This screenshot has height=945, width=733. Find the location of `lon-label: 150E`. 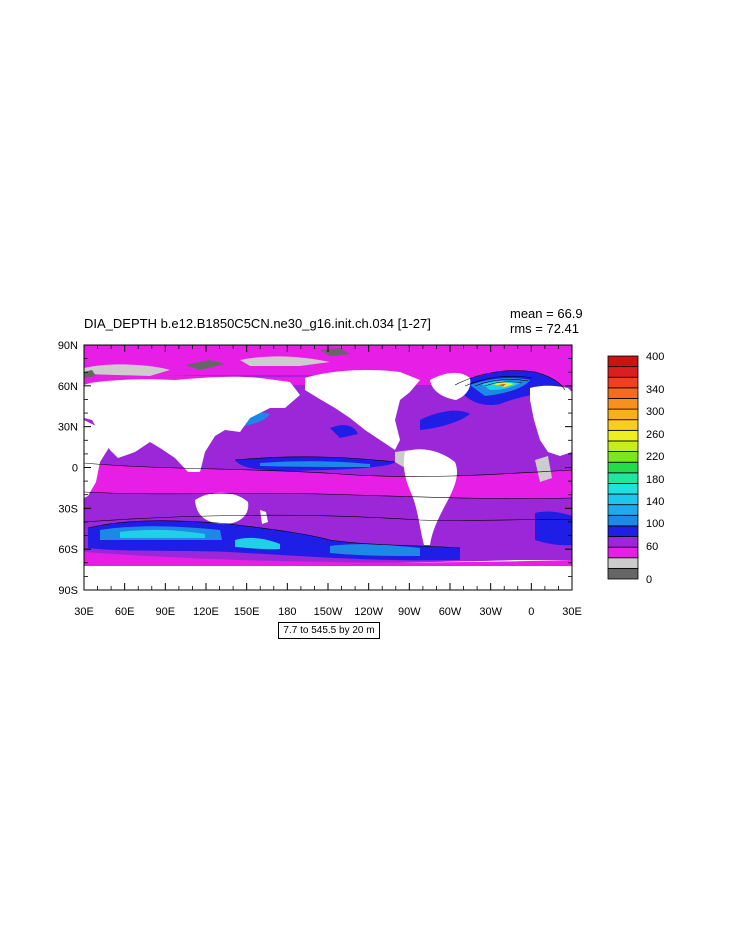

lon-label: 150E is located at coordinates (247, 612).